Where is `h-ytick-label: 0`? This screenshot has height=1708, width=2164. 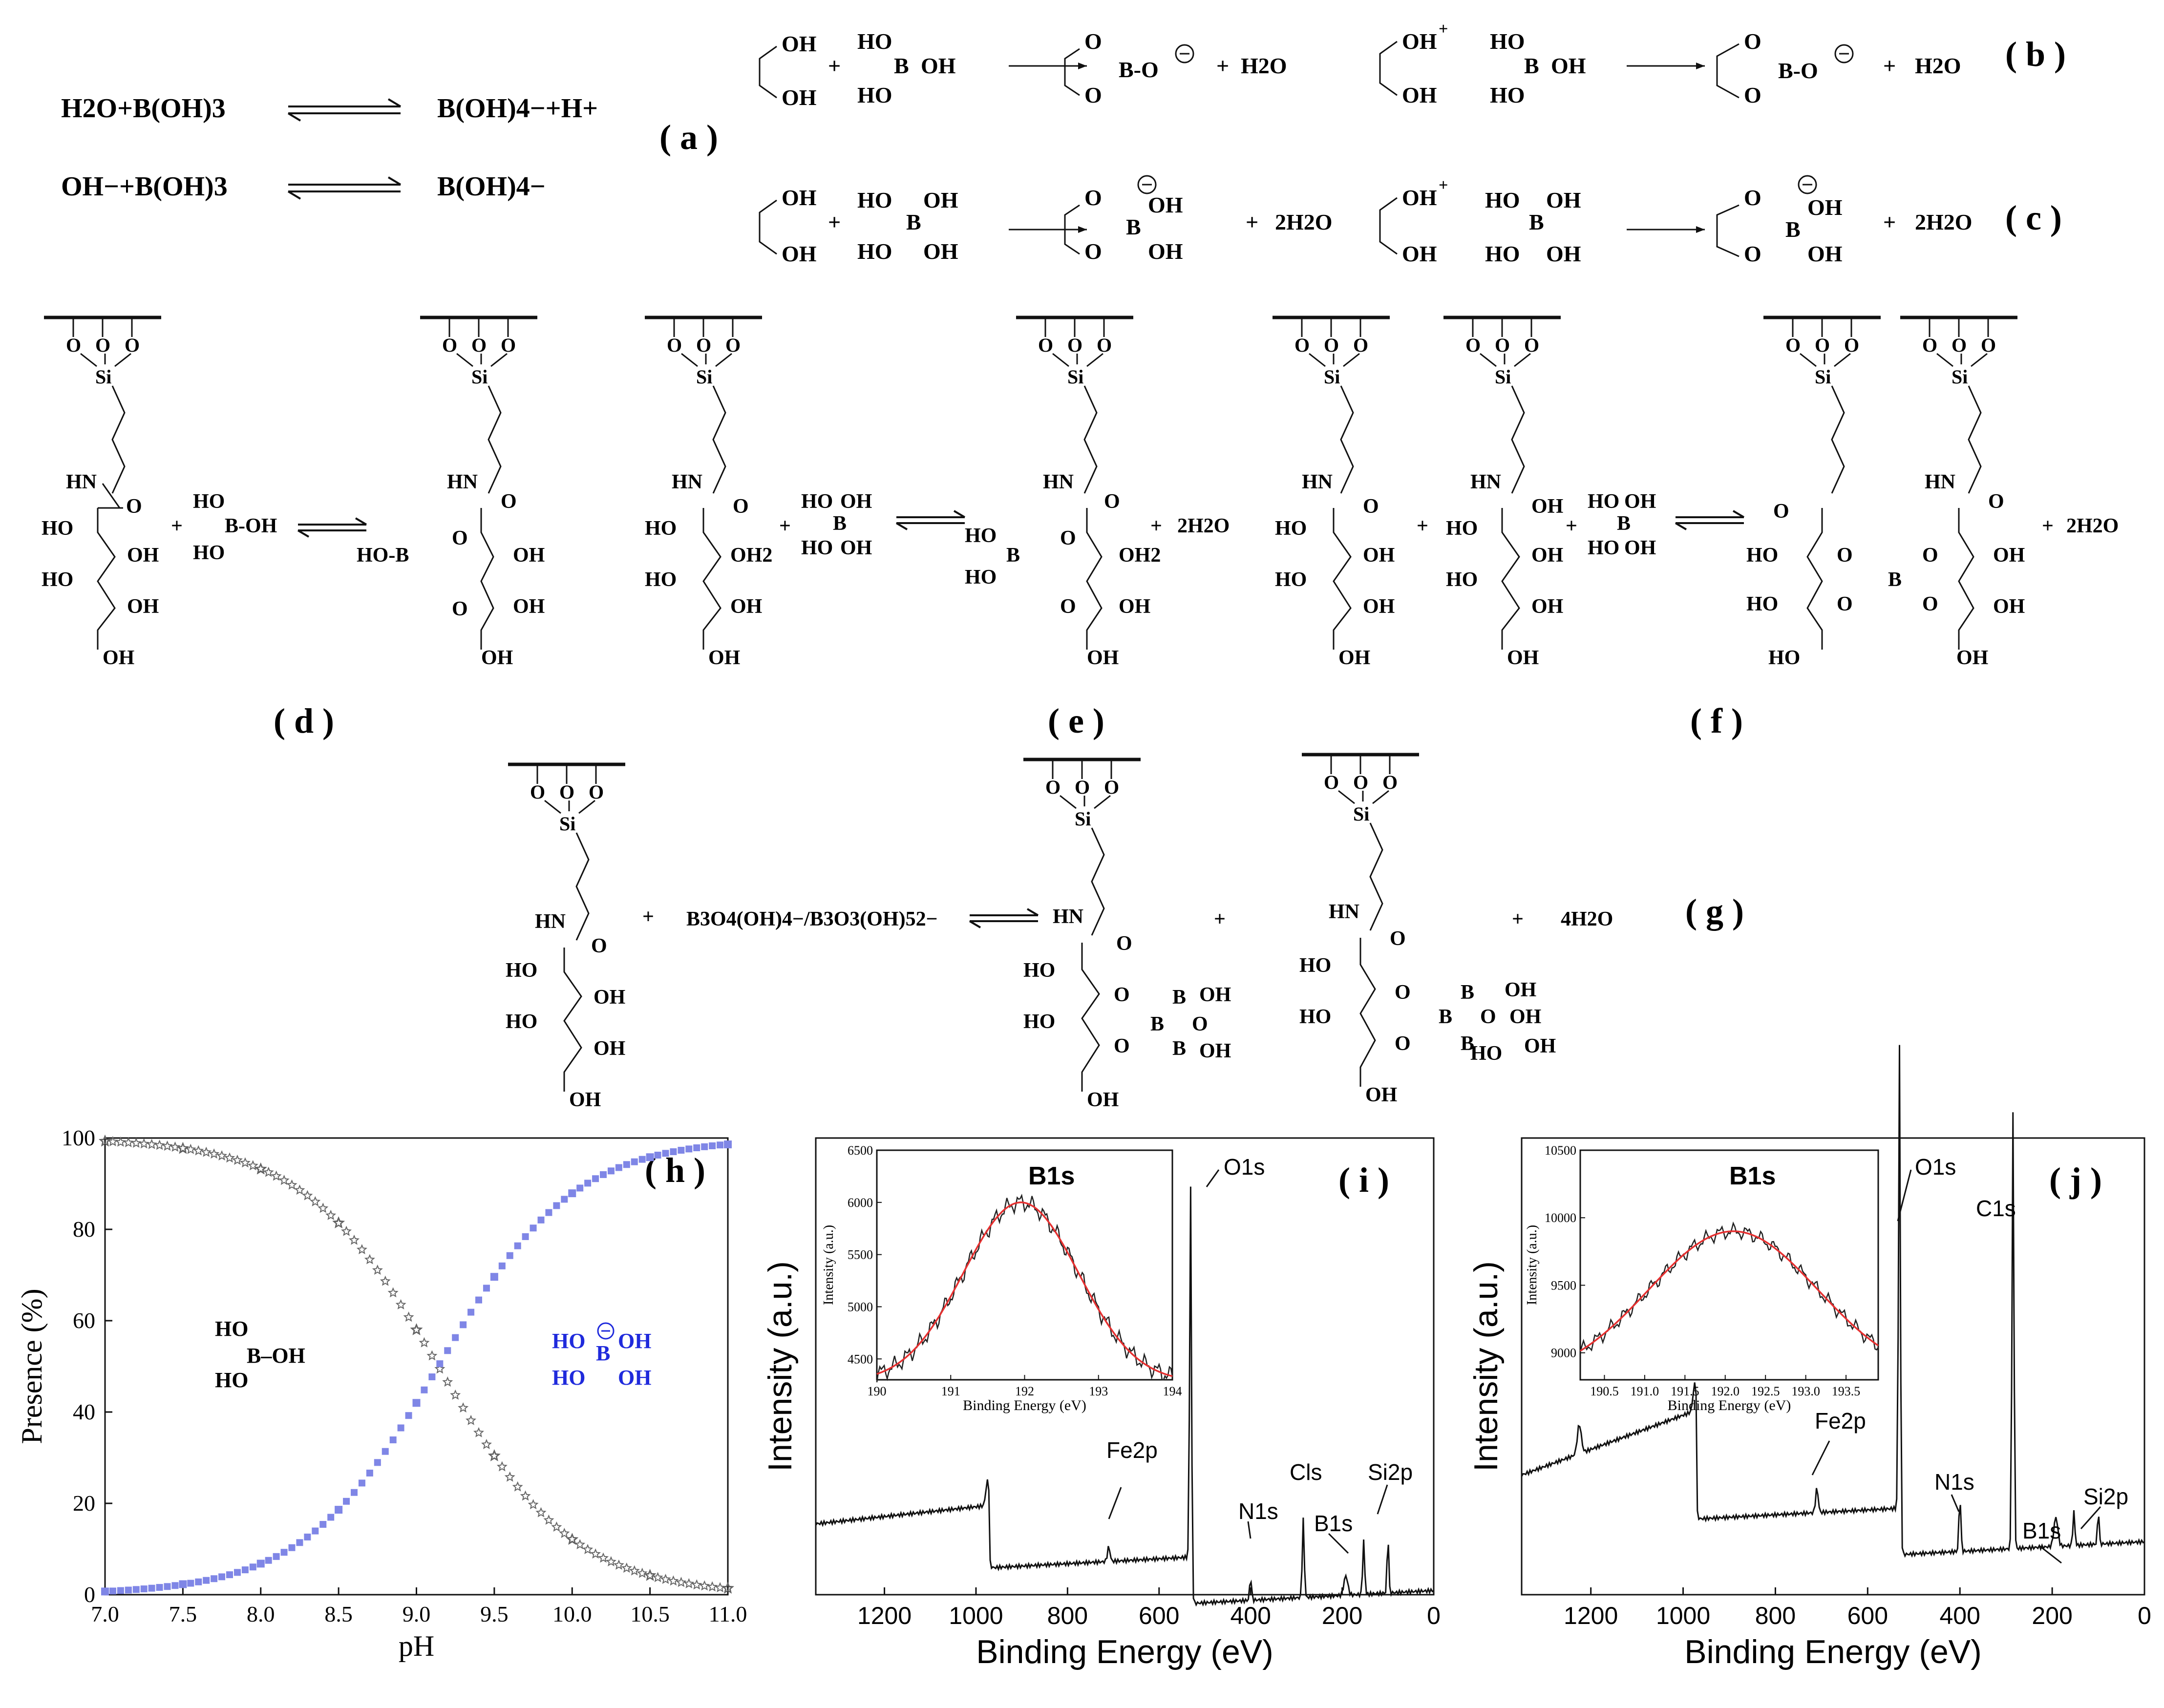 h-ytick-label: 0 is located at coordinates (89, 1594).